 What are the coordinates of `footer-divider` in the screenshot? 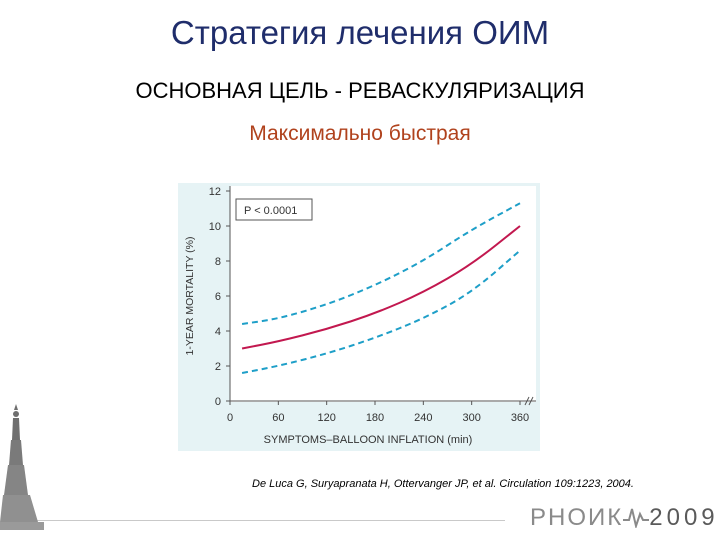 It's located at (270, 520).